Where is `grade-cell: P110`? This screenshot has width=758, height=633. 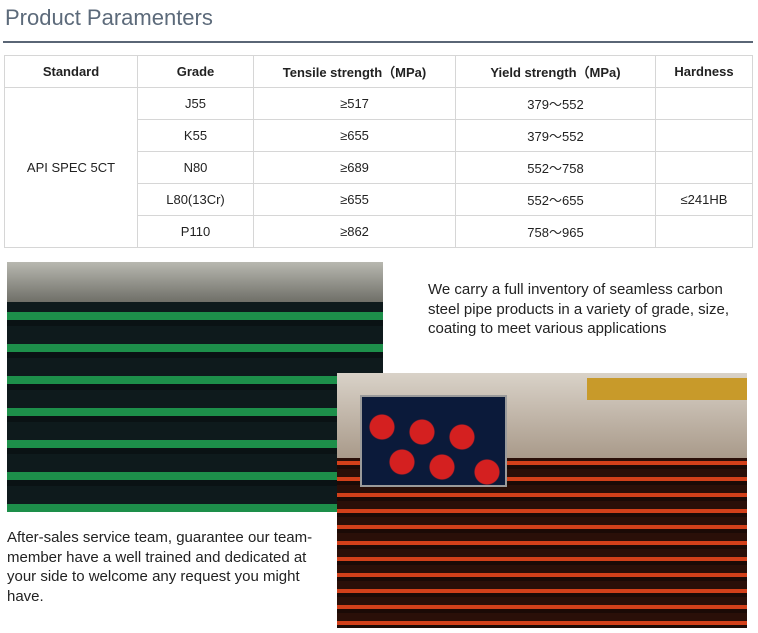 grade-cell: P110 is located at coordinates (195, 231).